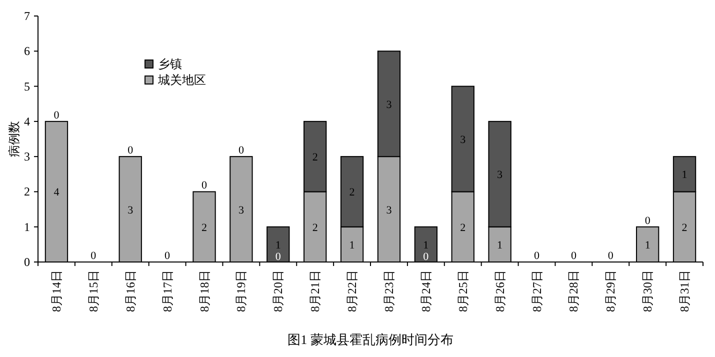  Describe the element at coordinates (611, 291) in the screenshot. I see `x-tick-label: 8月29日` at that location.